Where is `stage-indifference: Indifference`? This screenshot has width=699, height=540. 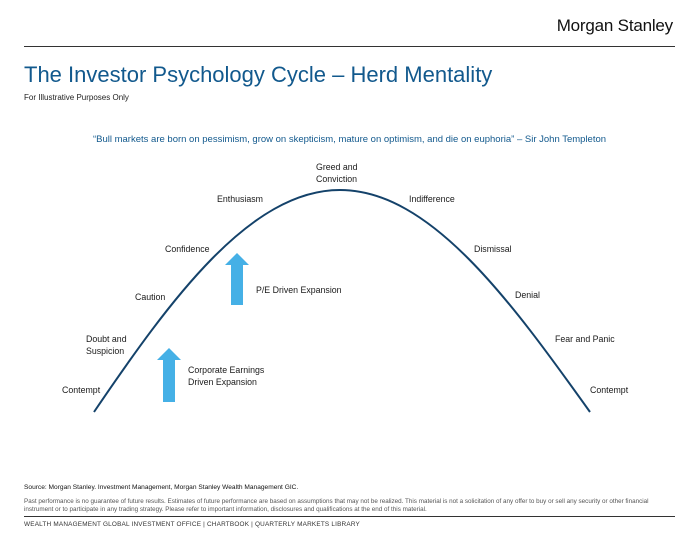
stage-indifference: Indifference is located at coordinates (432, 199).